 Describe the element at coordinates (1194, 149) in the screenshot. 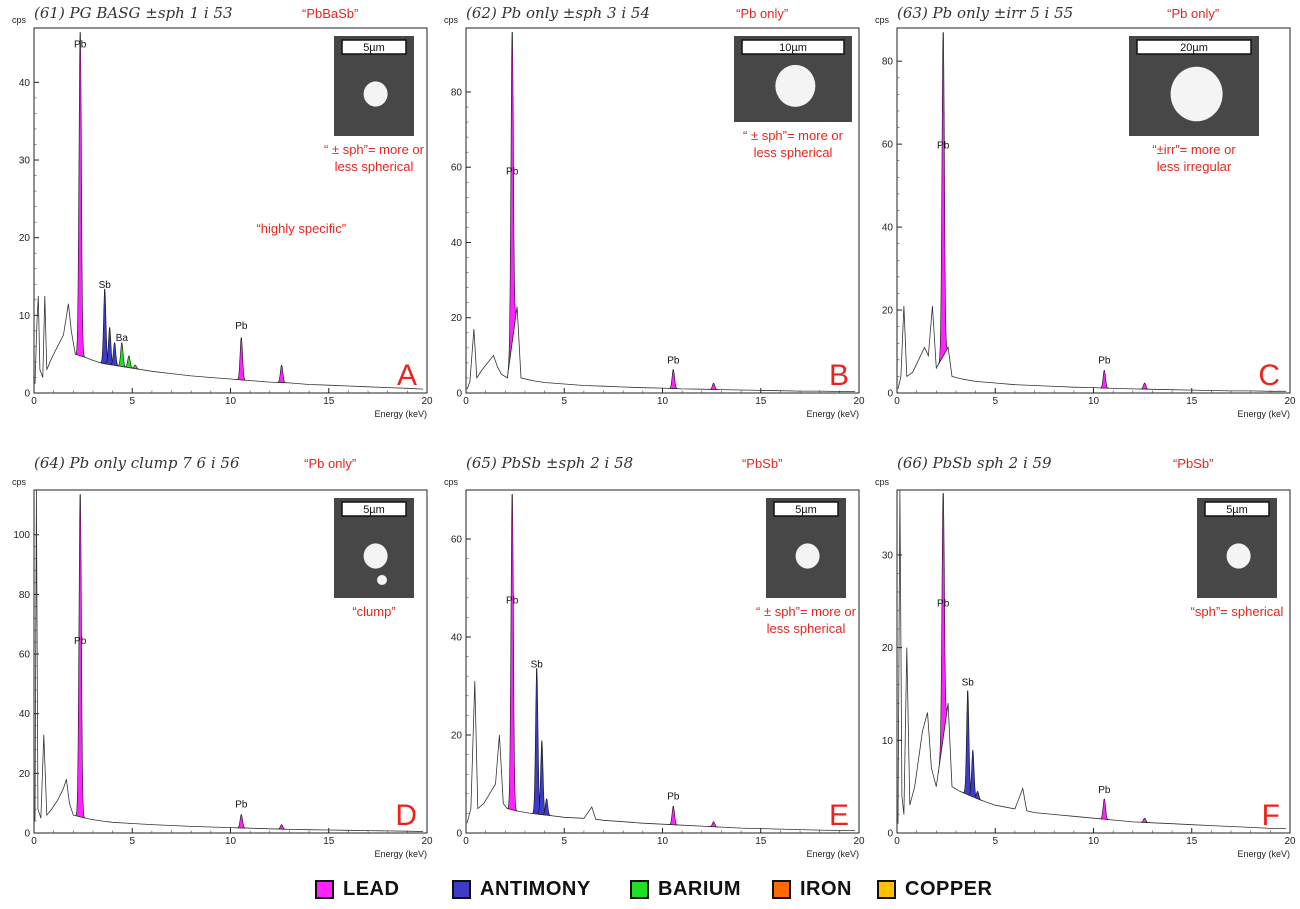

I see `morphology-note: “±irr”= more or` at that location.